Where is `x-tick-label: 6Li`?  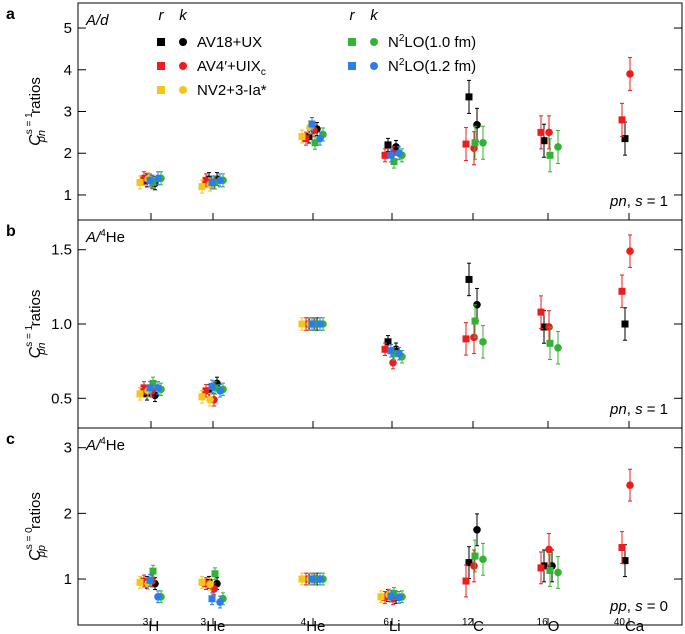 x-tick-label: 6Li is located at coordinates (391, 625).